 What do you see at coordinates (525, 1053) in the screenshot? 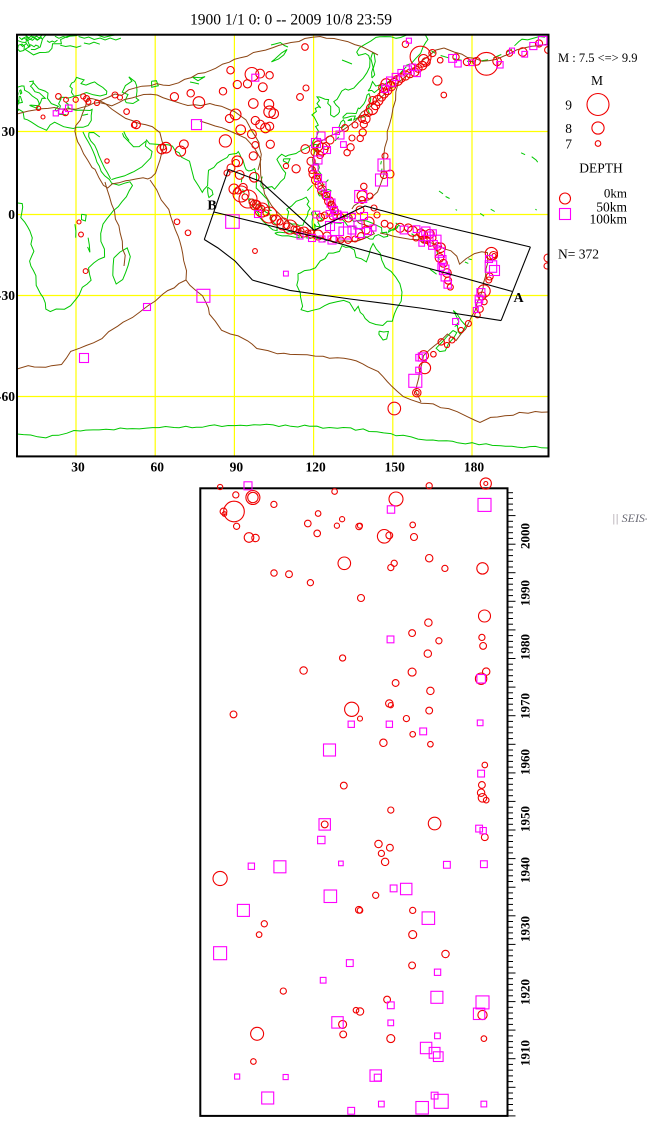
I see `svg-text: 1910` at bounding box center [525, 1053].